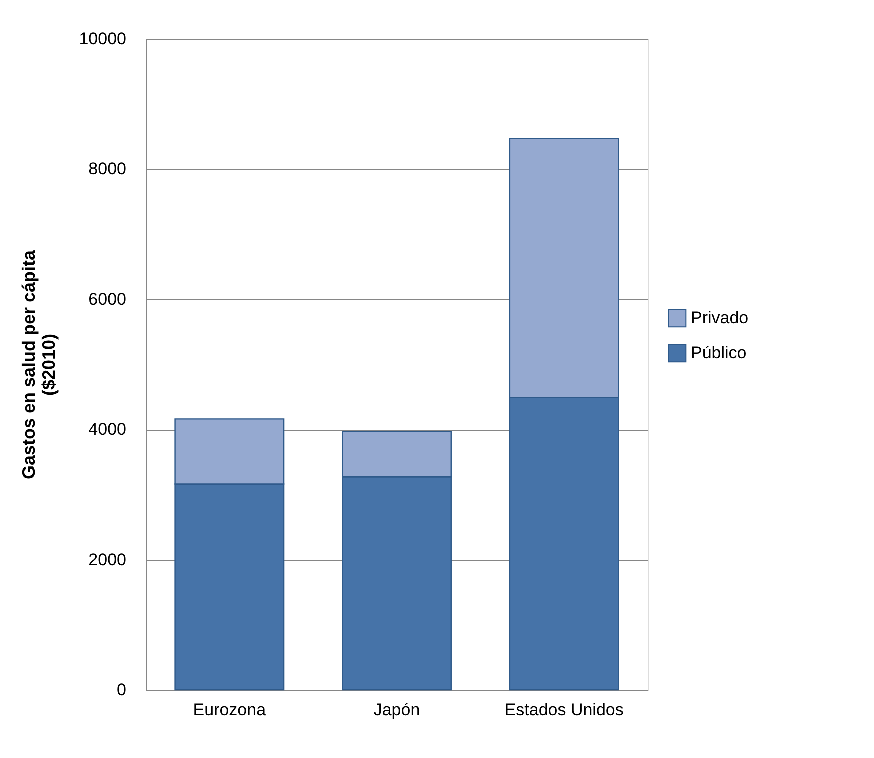 The width and height of the screenshot is (874, 758). What do you see at coordinates (107, 430) in the screenshot?
I see `y-tick-label: 4000` at bounding box center [107, 430].